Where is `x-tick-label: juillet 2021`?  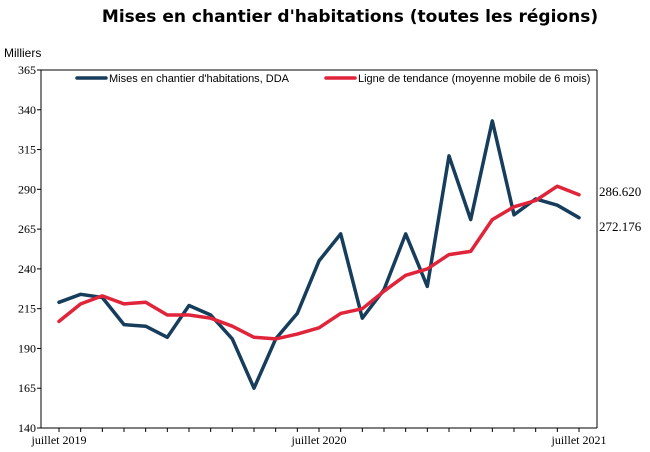
x-tick-label: juillet 2021 is located at coordinates (579, 440).